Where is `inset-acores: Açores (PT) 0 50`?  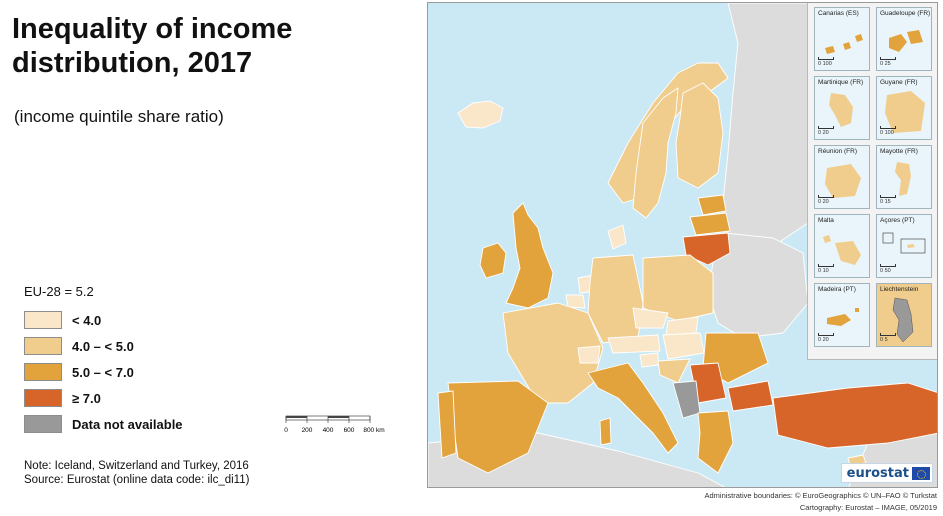 inset-acores: Açores (PT) 0 50 is located at coordinates (904, 246).